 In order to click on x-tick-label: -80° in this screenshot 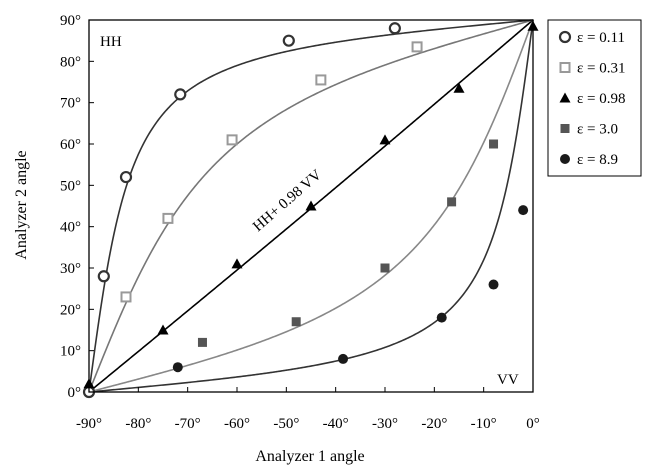, I will do `click(138, 424)`.